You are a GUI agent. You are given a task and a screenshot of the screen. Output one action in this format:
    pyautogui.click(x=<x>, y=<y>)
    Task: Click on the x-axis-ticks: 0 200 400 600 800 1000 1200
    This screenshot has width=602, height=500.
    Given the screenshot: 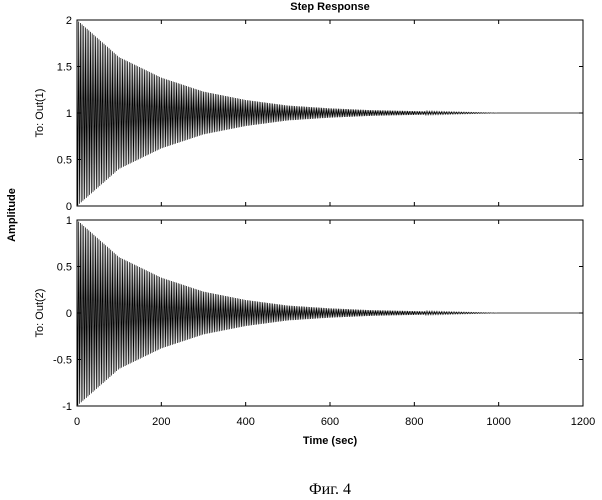 What is the action you would take?
    pyautogui.click(x=334, y=422)
    